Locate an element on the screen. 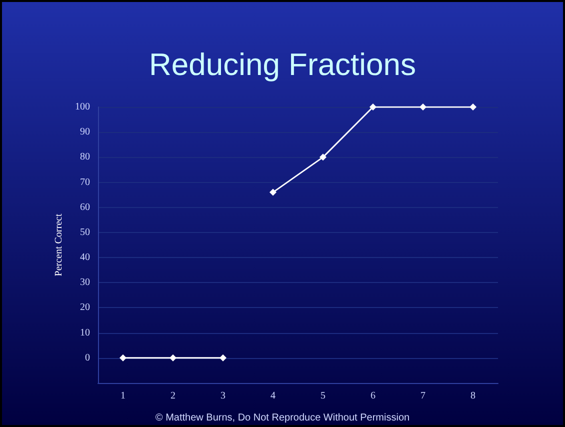 The height and width of the screenshot is (427, 565). y-tick-label: 70 is located at coordinates (85, 182).